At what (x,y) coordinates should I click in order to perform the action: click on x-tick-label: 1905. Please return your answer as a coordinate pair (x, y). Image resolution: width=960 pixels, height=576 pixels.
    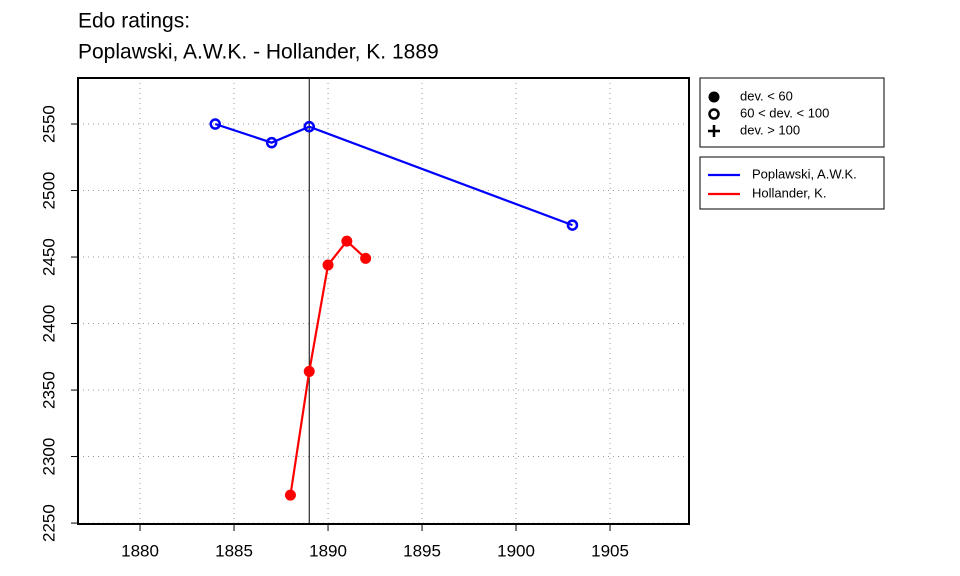
    Looking at the image, I should click on (610, 550).